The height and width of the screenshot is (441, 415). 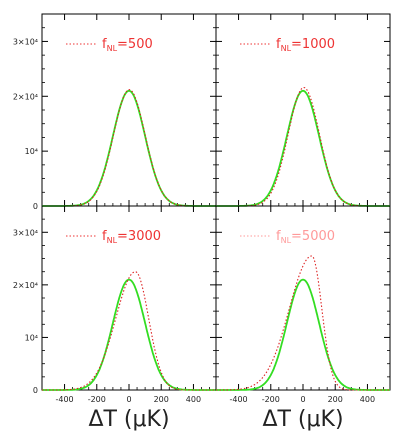 What do you see at coordinates (135, 44) in the screenshot?
I see `legend-value: =500` at bounding box center [135, 44].